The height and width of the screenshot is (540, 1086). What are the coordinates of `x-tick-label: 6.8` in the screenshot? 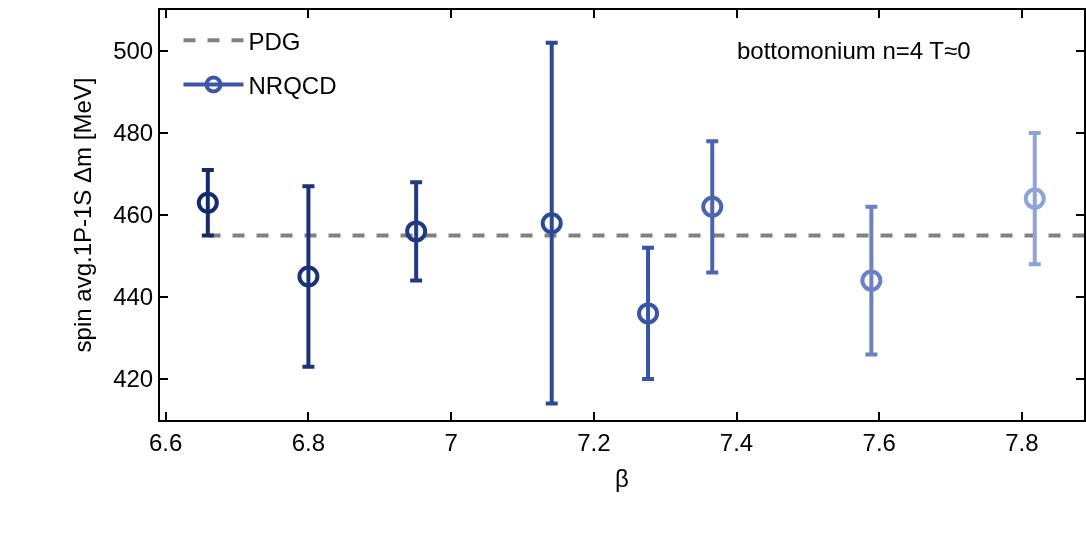 It's located at (308, 442).